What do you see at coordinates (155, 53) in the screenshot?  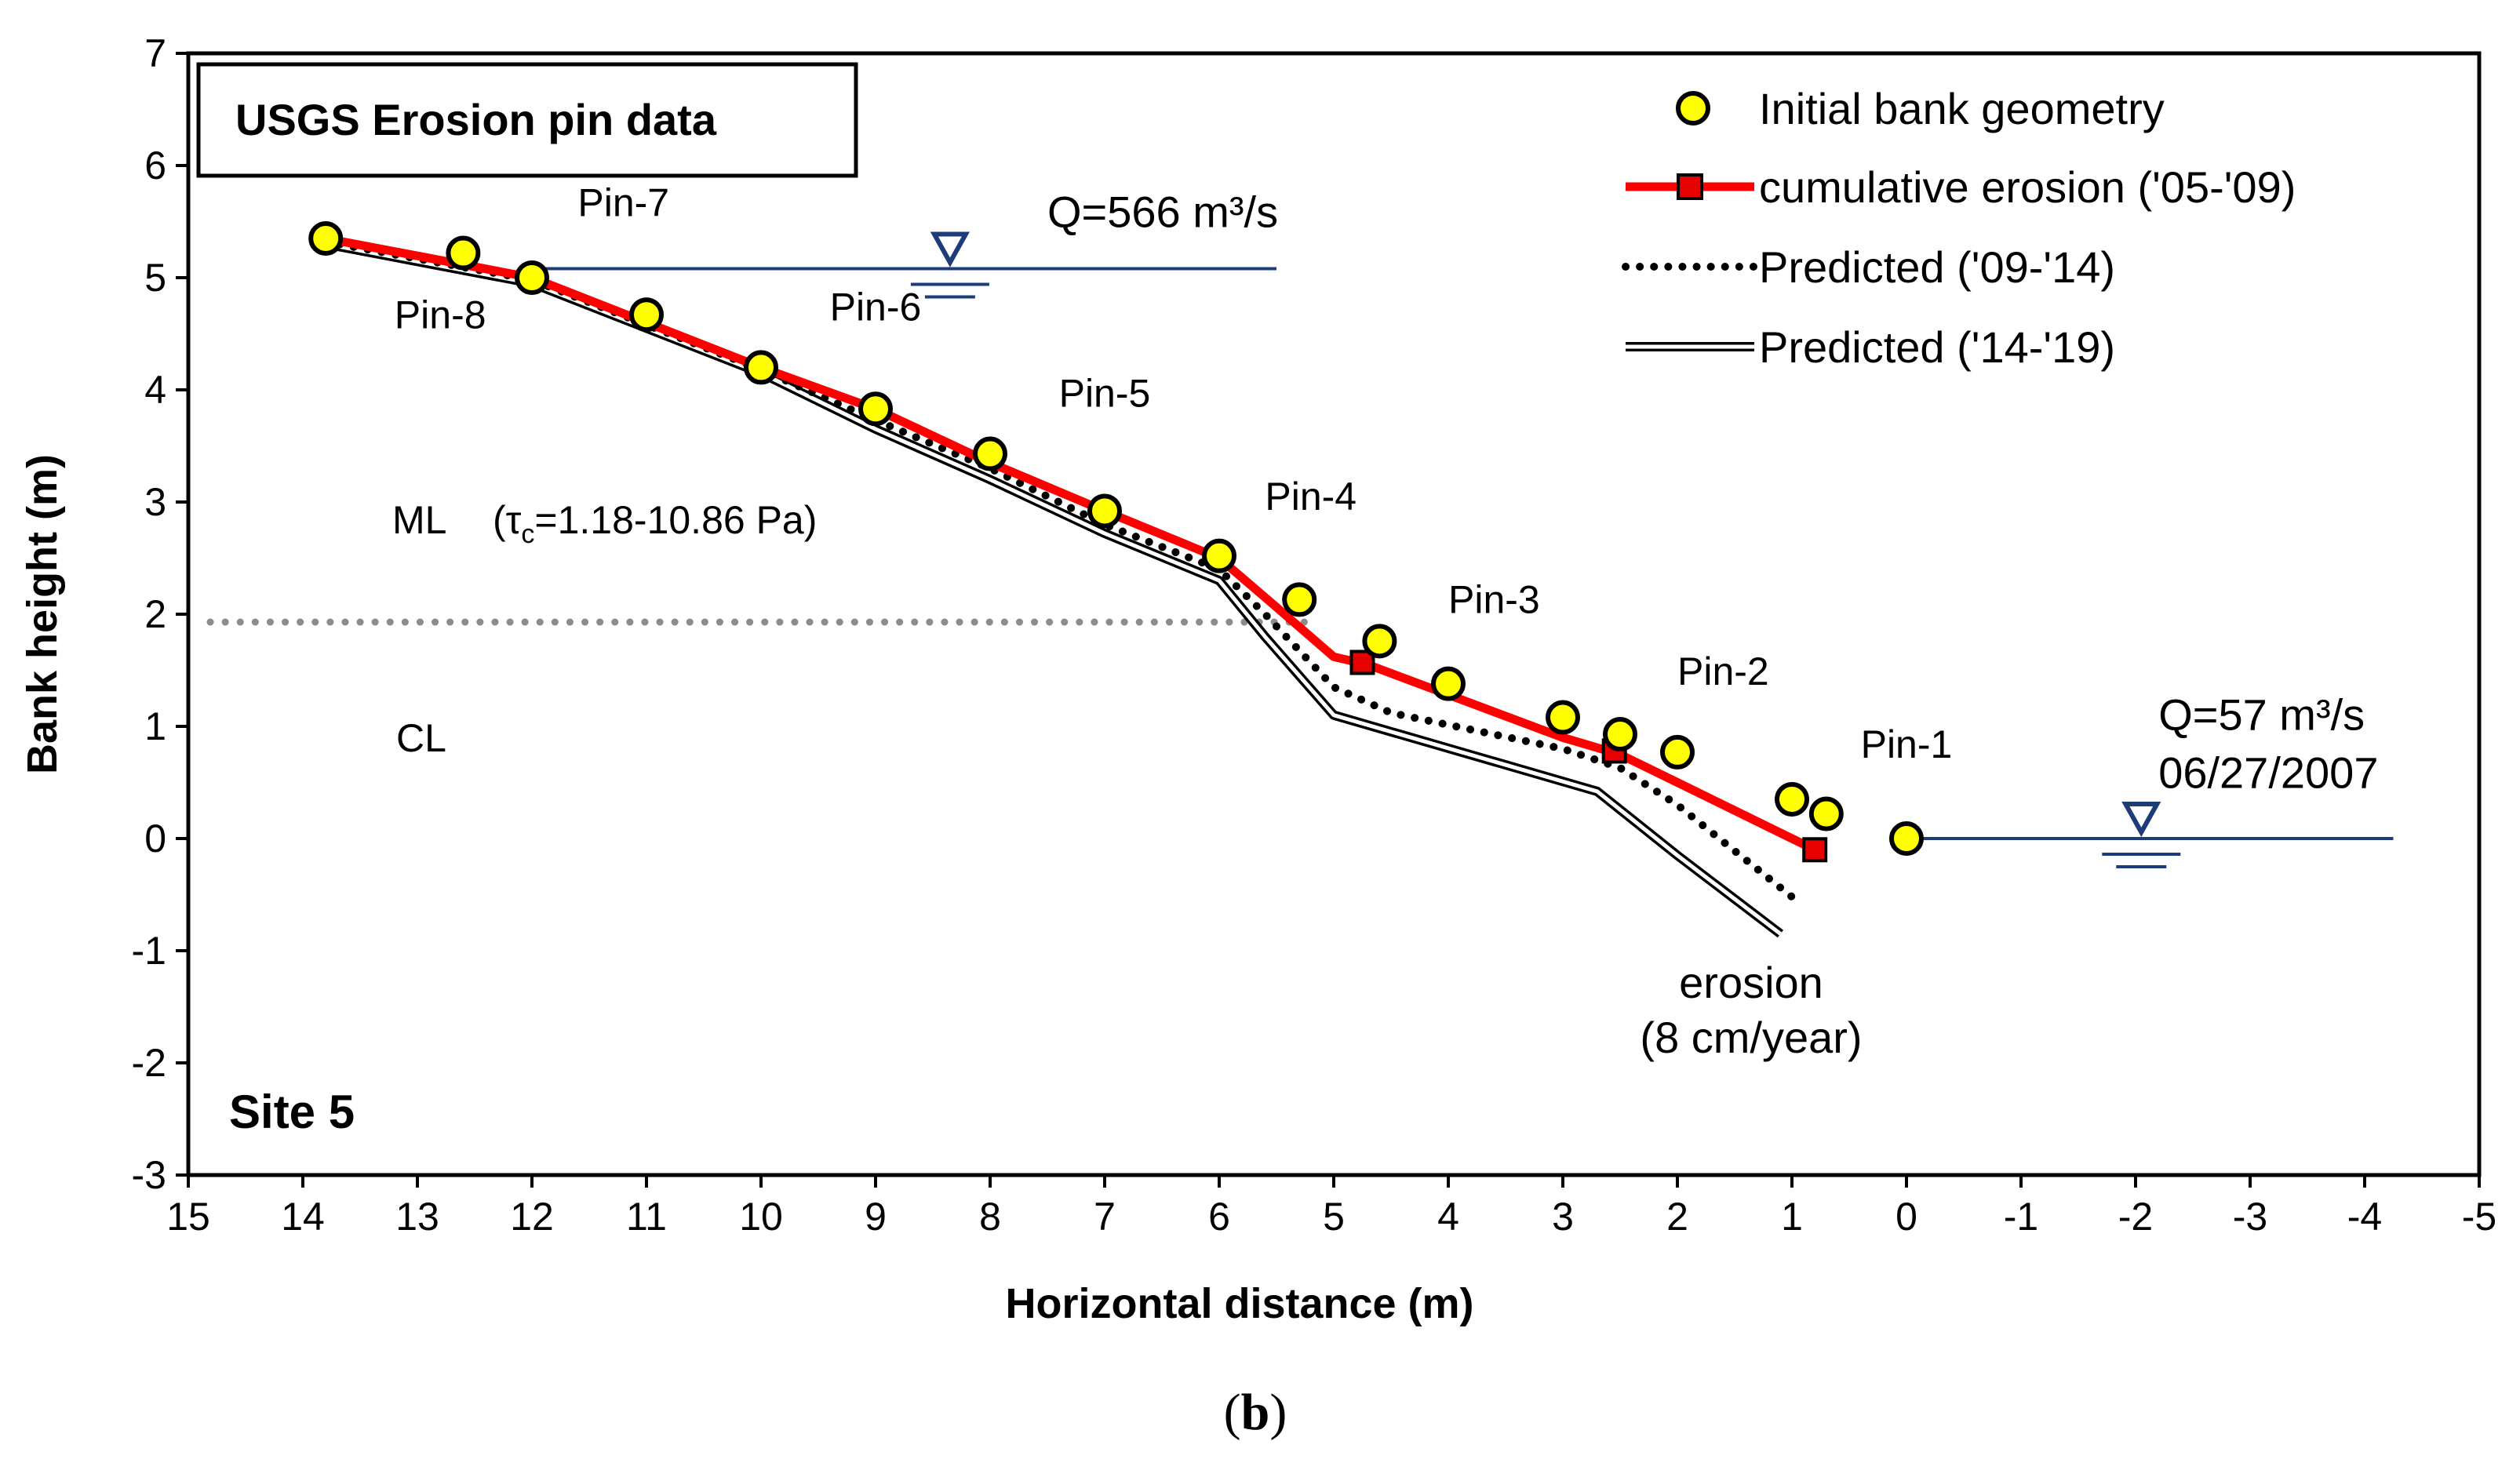 I see `y-tick-label: 7` at bounding box center [155, 53].